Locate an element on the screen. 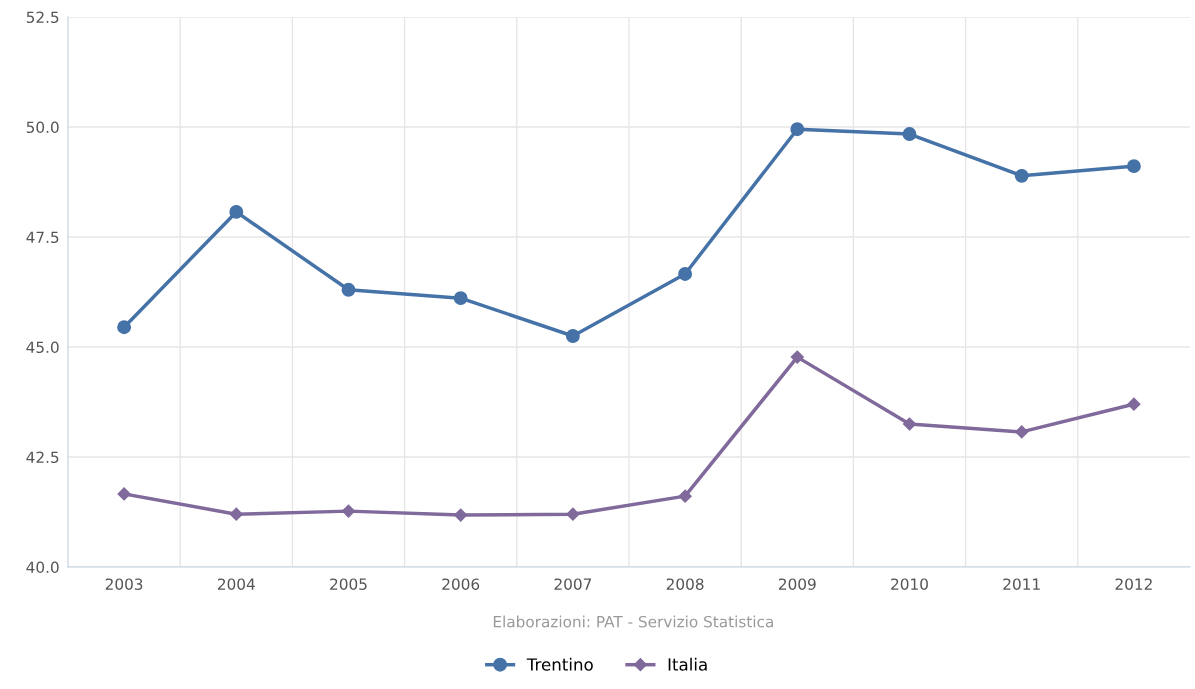 The height and width of the screenshot is (689, 1195). x-tick-label: 2007 is located at coordinates (573, 584).